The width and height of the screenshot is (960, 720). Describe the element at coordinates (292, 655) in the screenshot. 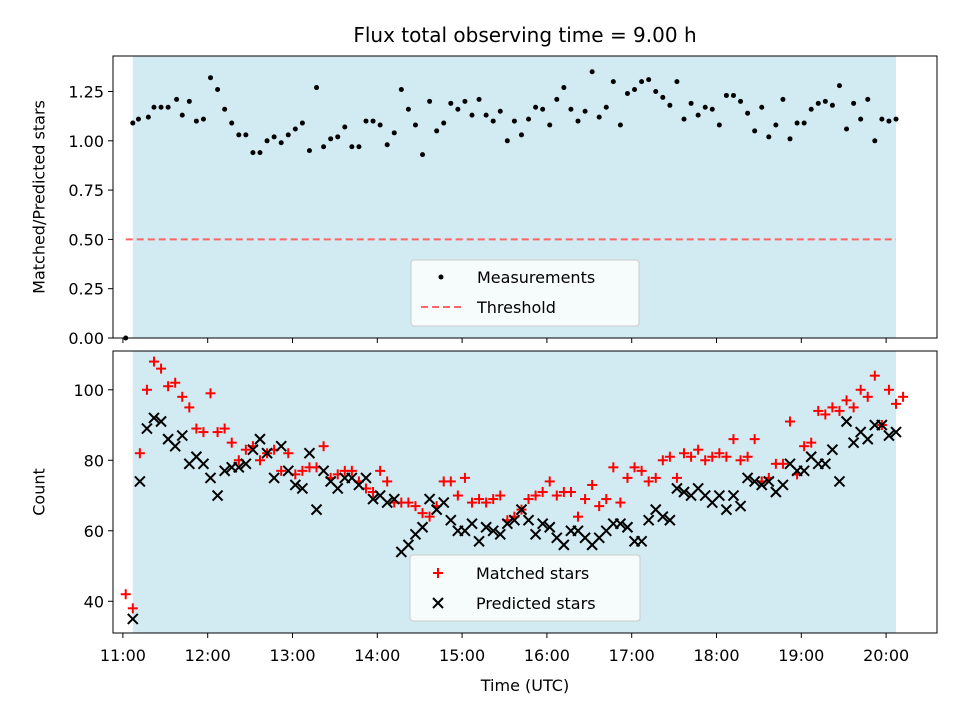

I see `x-tick-label: 13:00` at that location.